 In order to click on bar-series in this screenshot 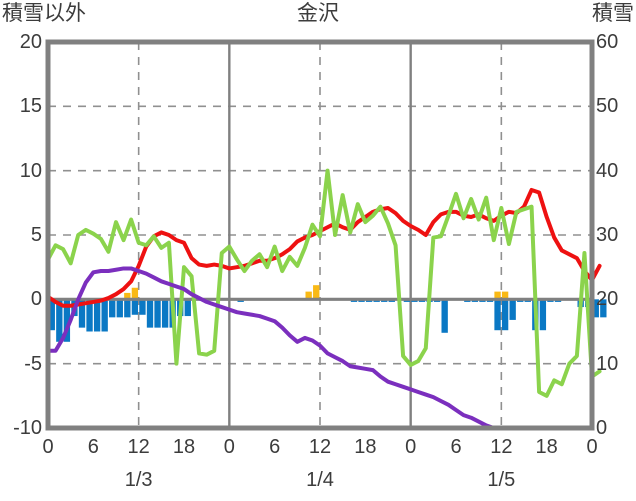, I will do `click(327, 313)`.